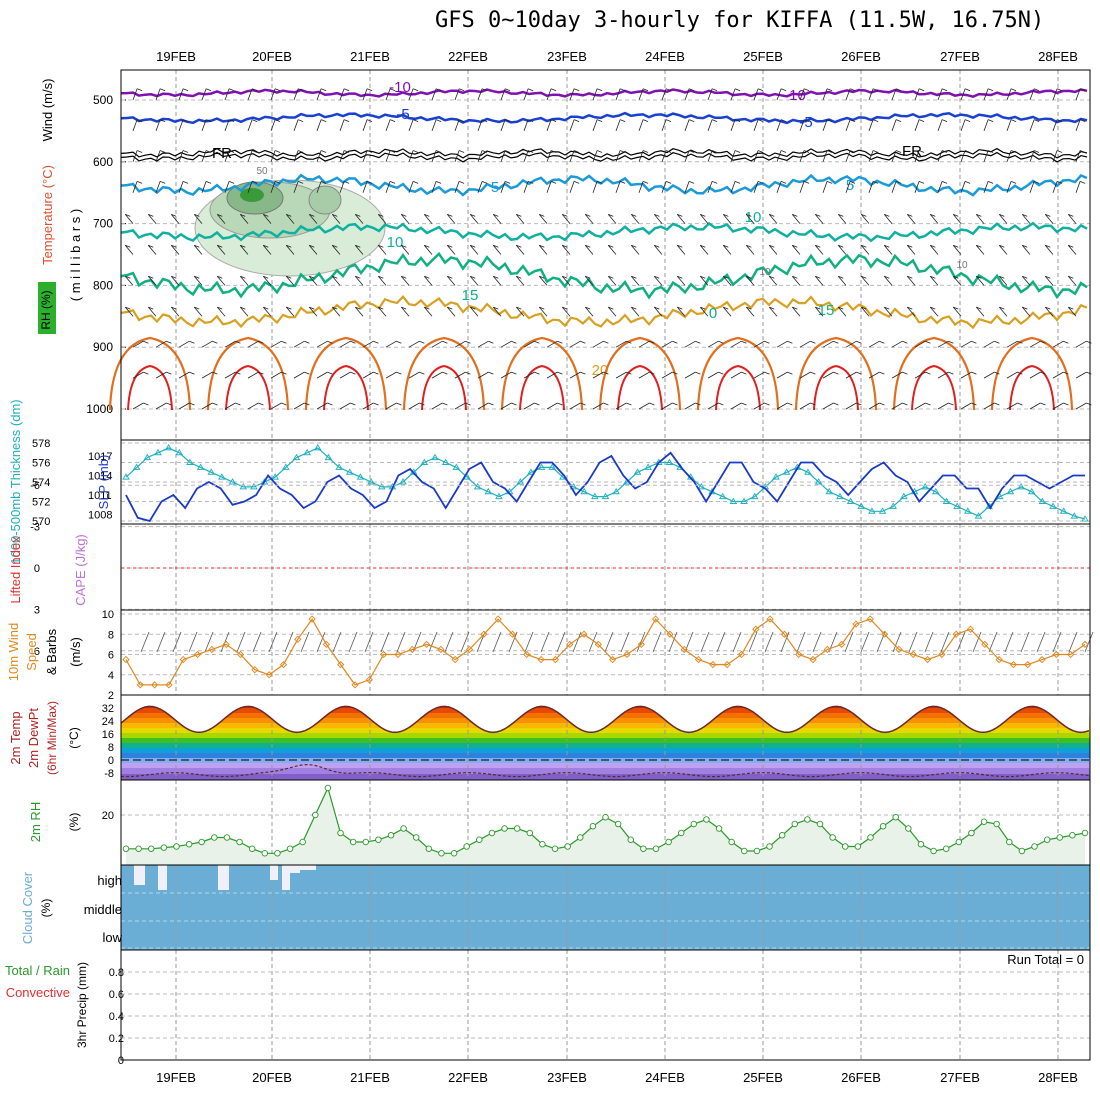  I want to click on thickness-axis-label: 1000-500mb Thickness (dm), so click(15, 481).